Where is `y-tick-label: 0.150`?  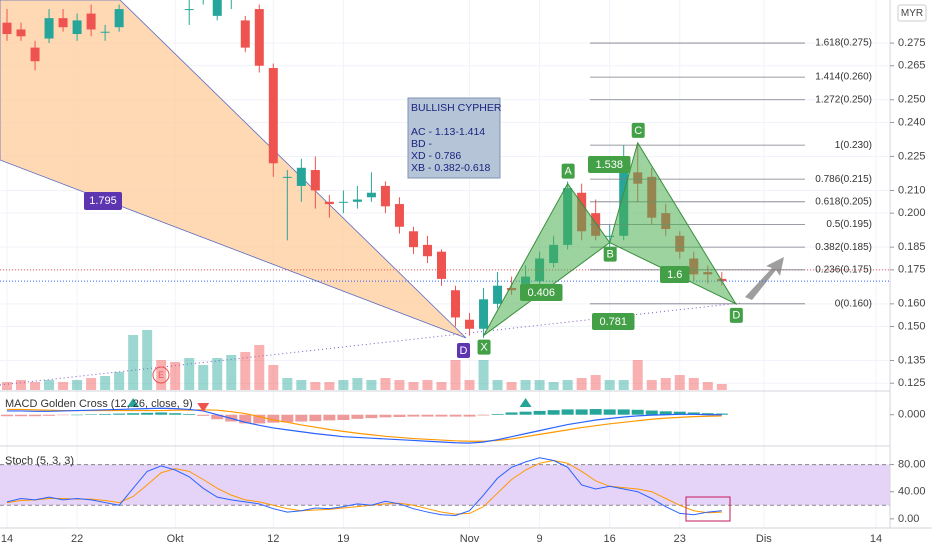 y-tick-label: 0.150 is located at coordinates (912, 326).